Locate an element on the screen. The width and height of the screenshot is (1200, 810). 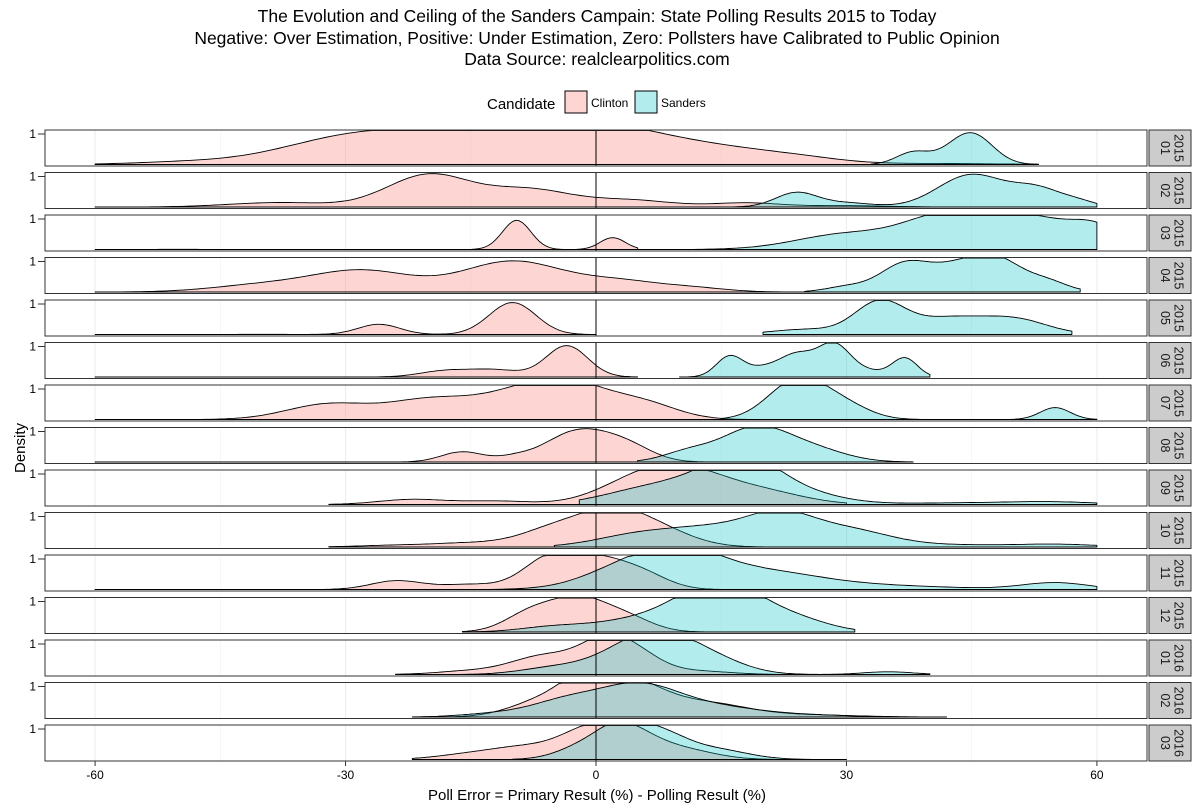
facet-panel: 1 201502 is located at coordinates (610, 189).